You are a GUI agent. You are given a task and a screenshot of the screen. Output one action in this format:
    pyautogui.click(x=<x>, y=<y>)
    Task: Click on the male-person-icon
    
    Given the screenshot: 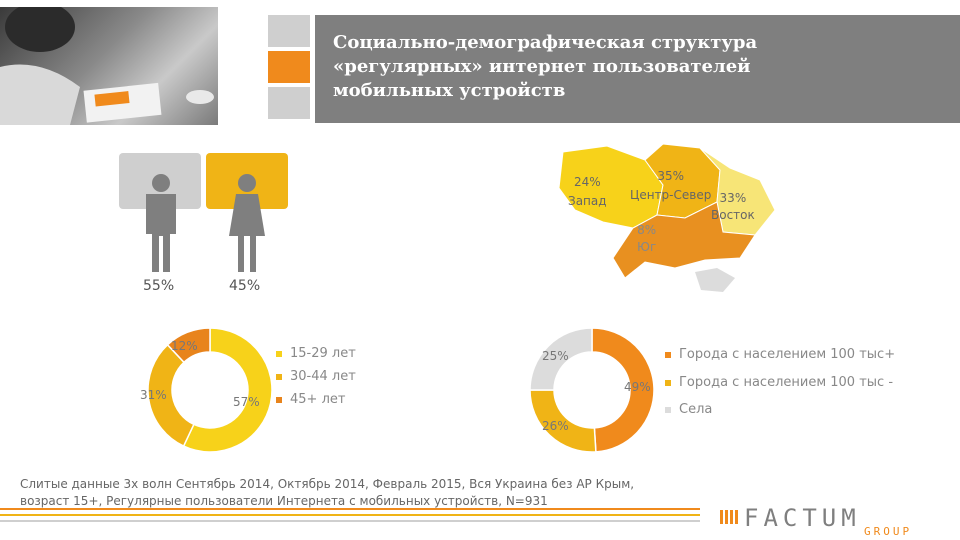 What is the action you would take?
    pyautogui.click(x=161, y=223)
    